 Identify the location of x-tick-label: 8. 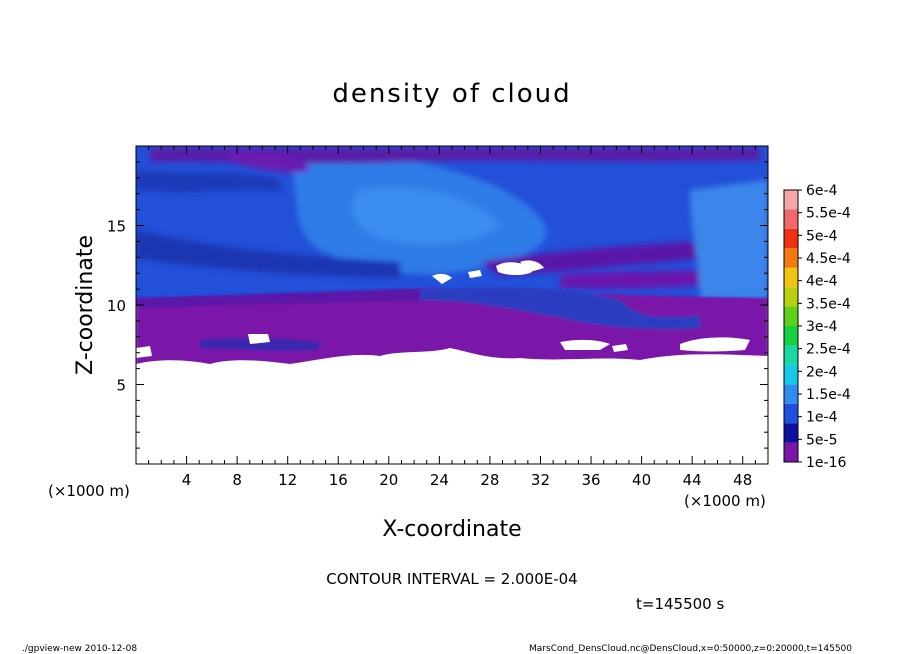
(237, 480).